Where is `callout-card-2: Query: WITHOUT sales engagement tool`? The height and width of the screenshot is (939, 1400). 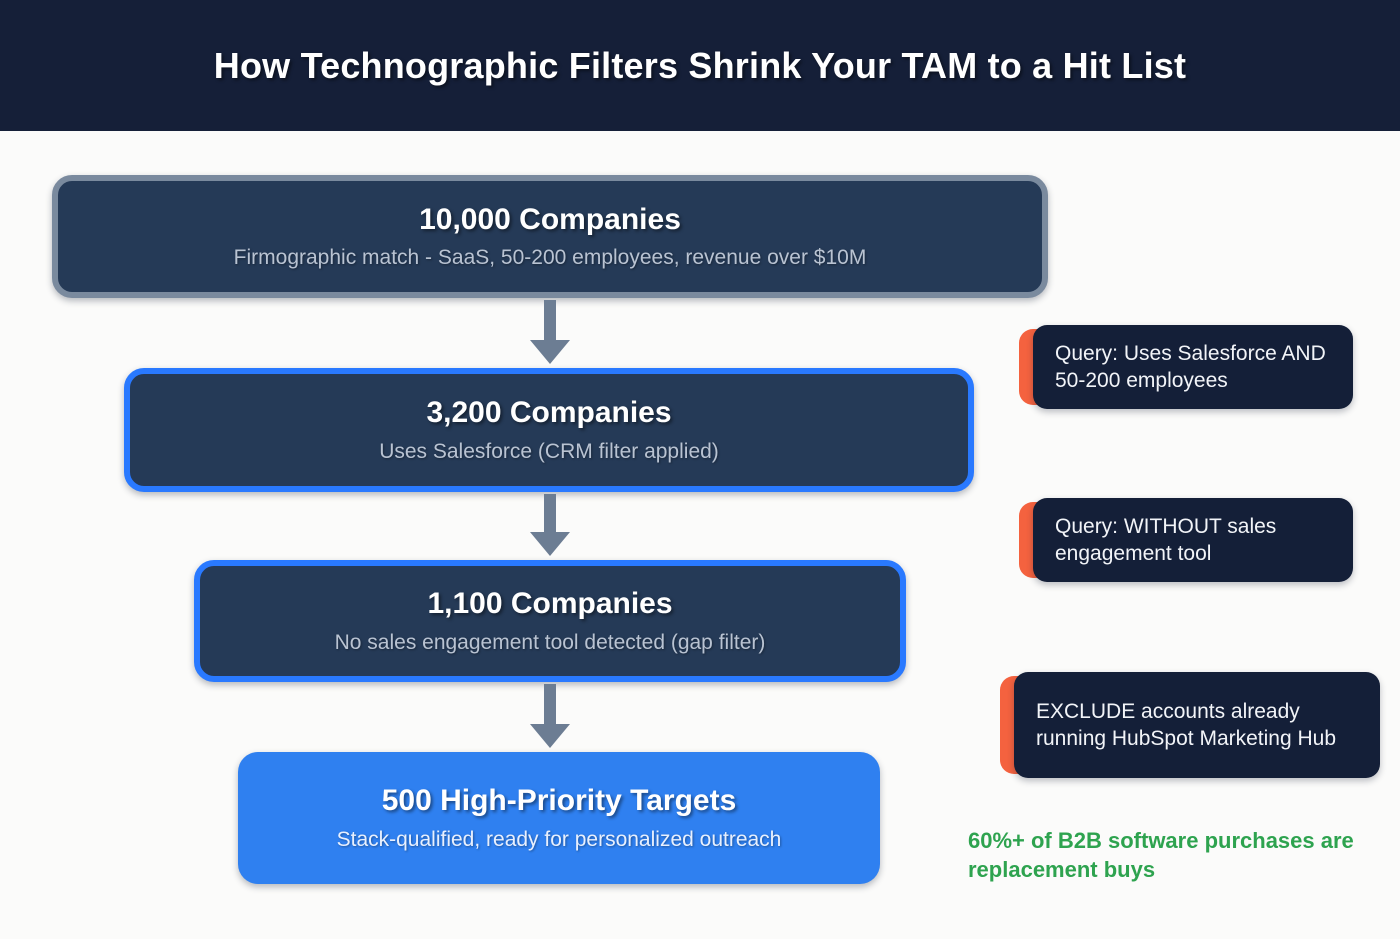
callout-card-2: Query: WITHOUT sales engagement tool is located at coordinates (1186, 540).